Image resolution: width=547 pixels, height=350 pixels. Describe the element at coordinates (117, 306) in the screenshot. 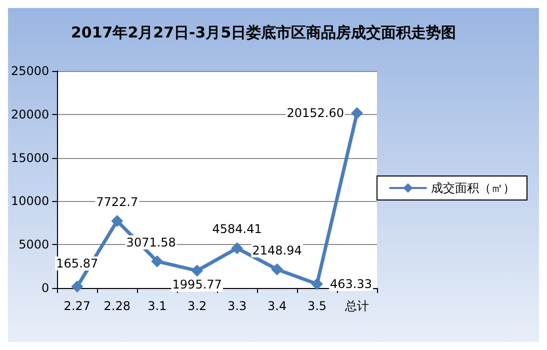

I see `x-tick-label: 2.28` at that location.